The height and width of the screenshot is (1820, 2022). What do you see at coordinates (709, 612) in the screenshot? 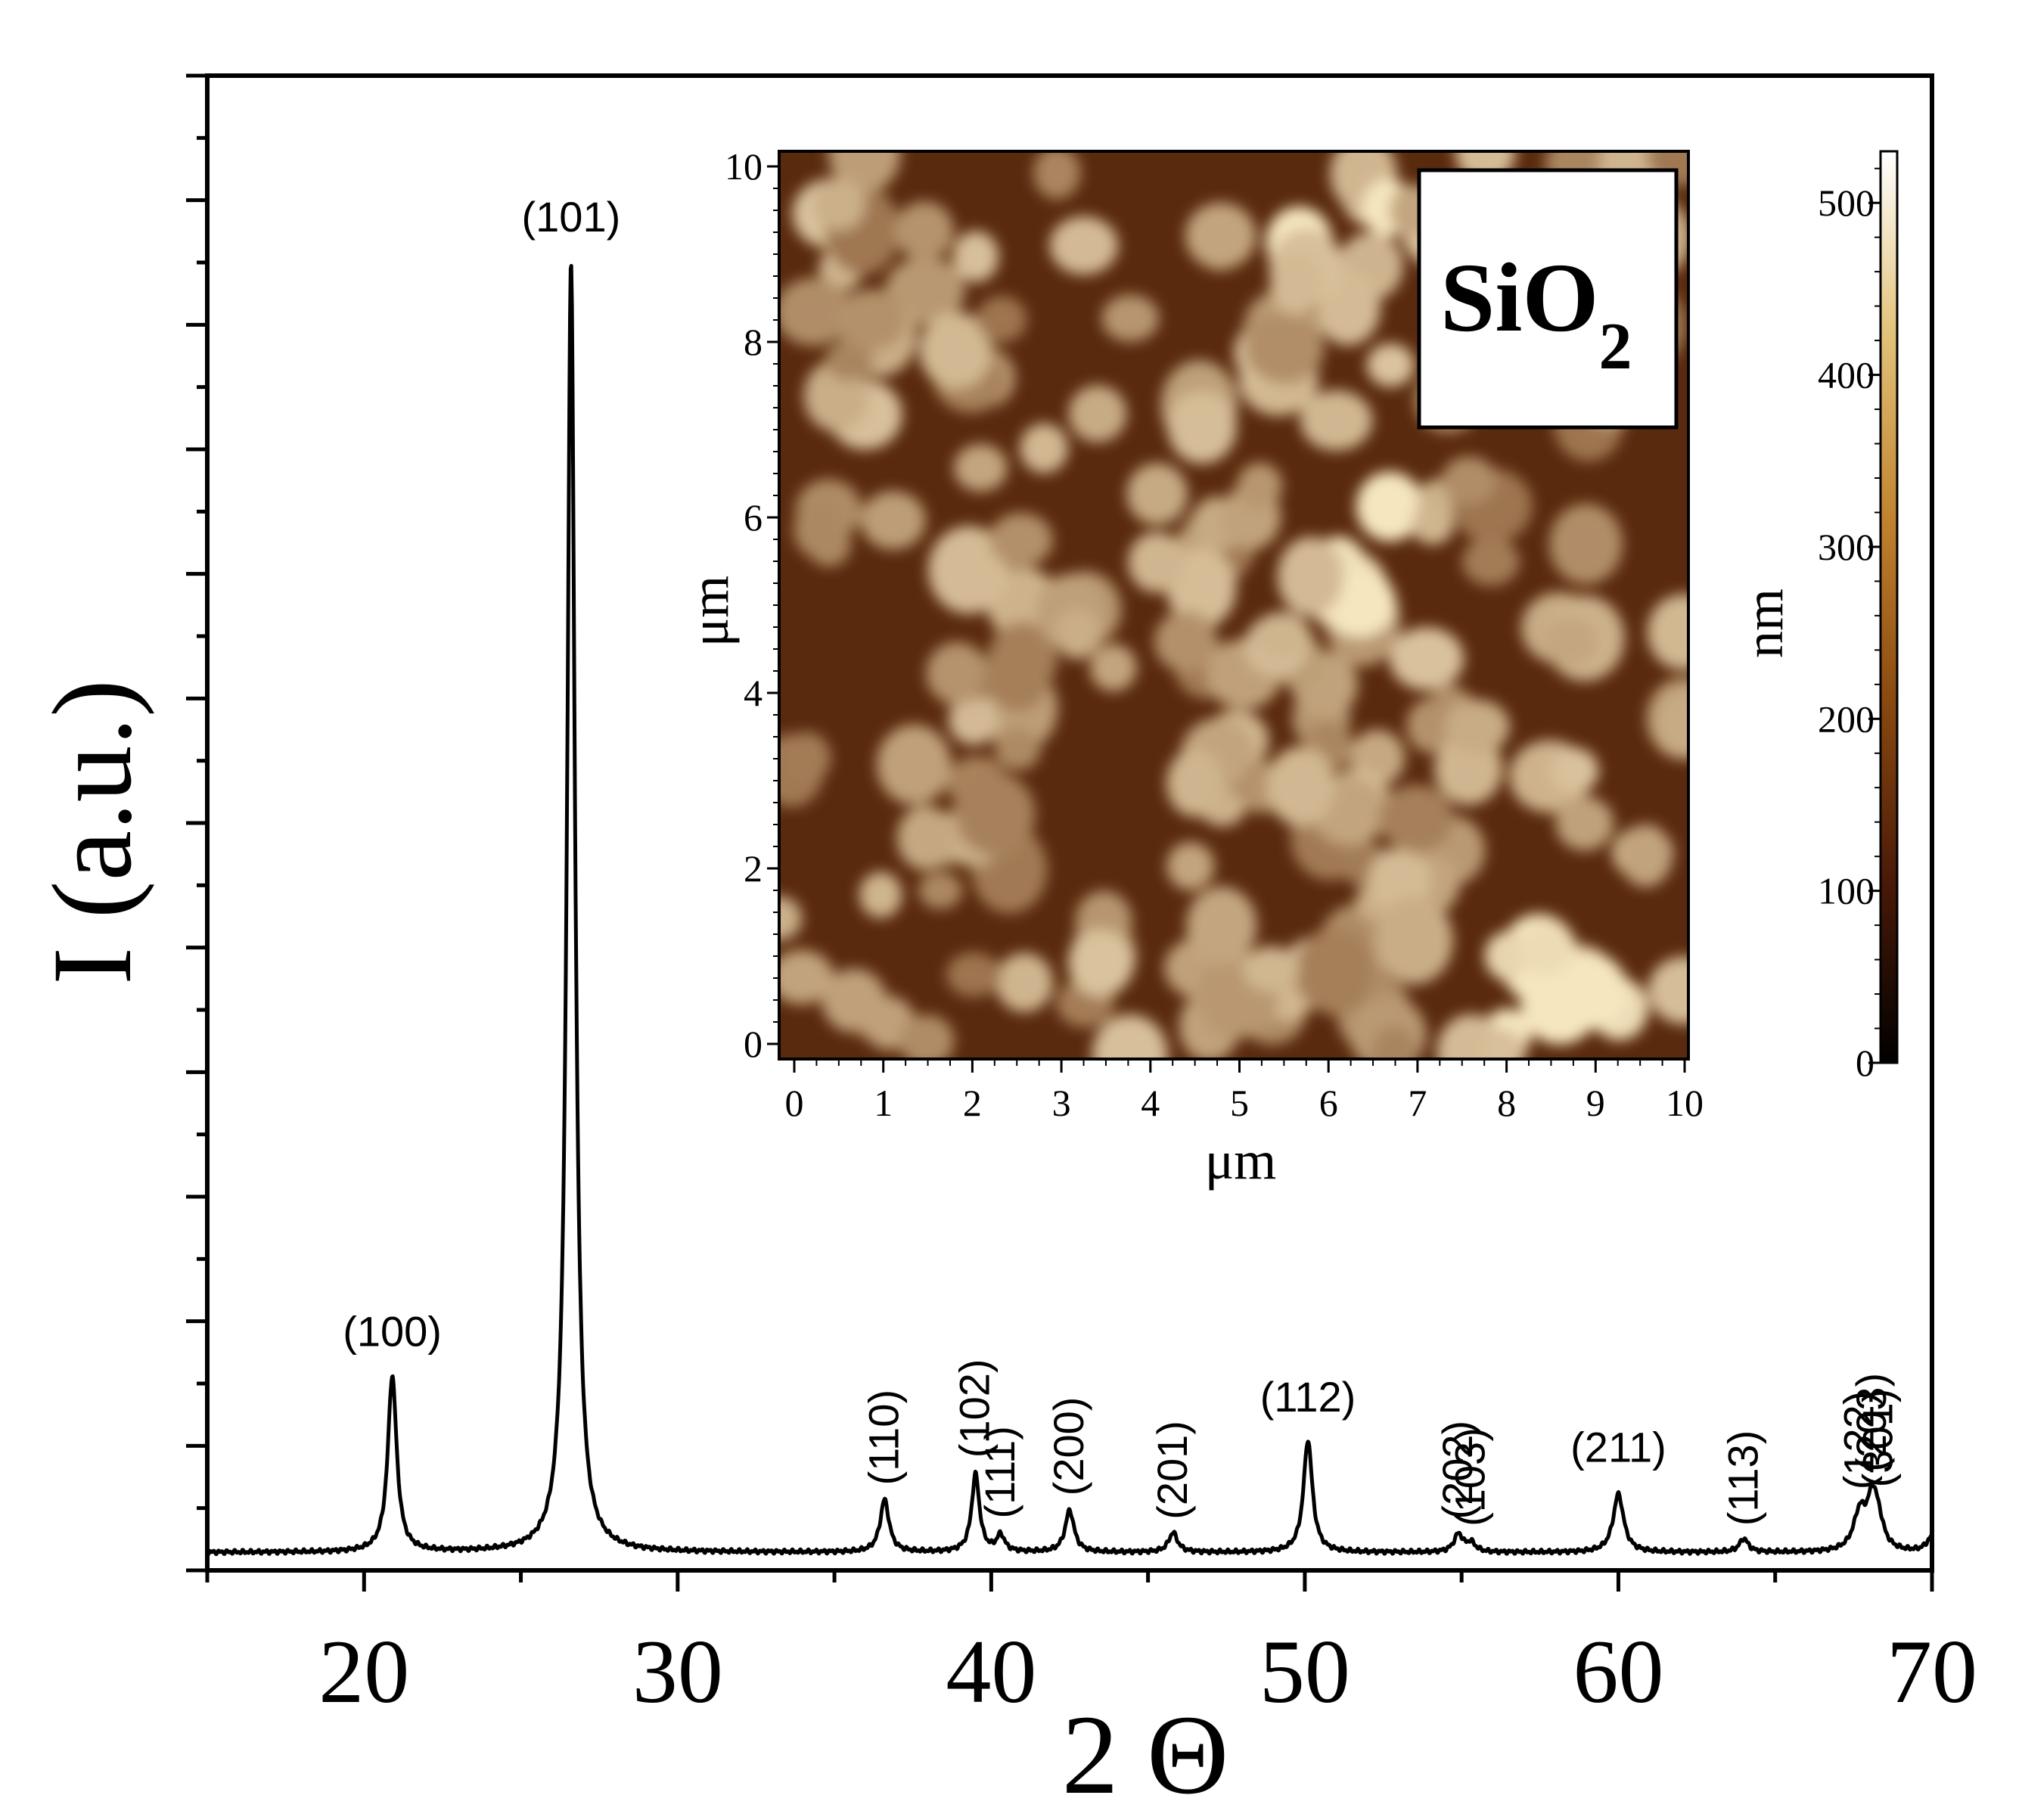
I see `afm-y-axis-label: μm` at bounding box center [709, 612].